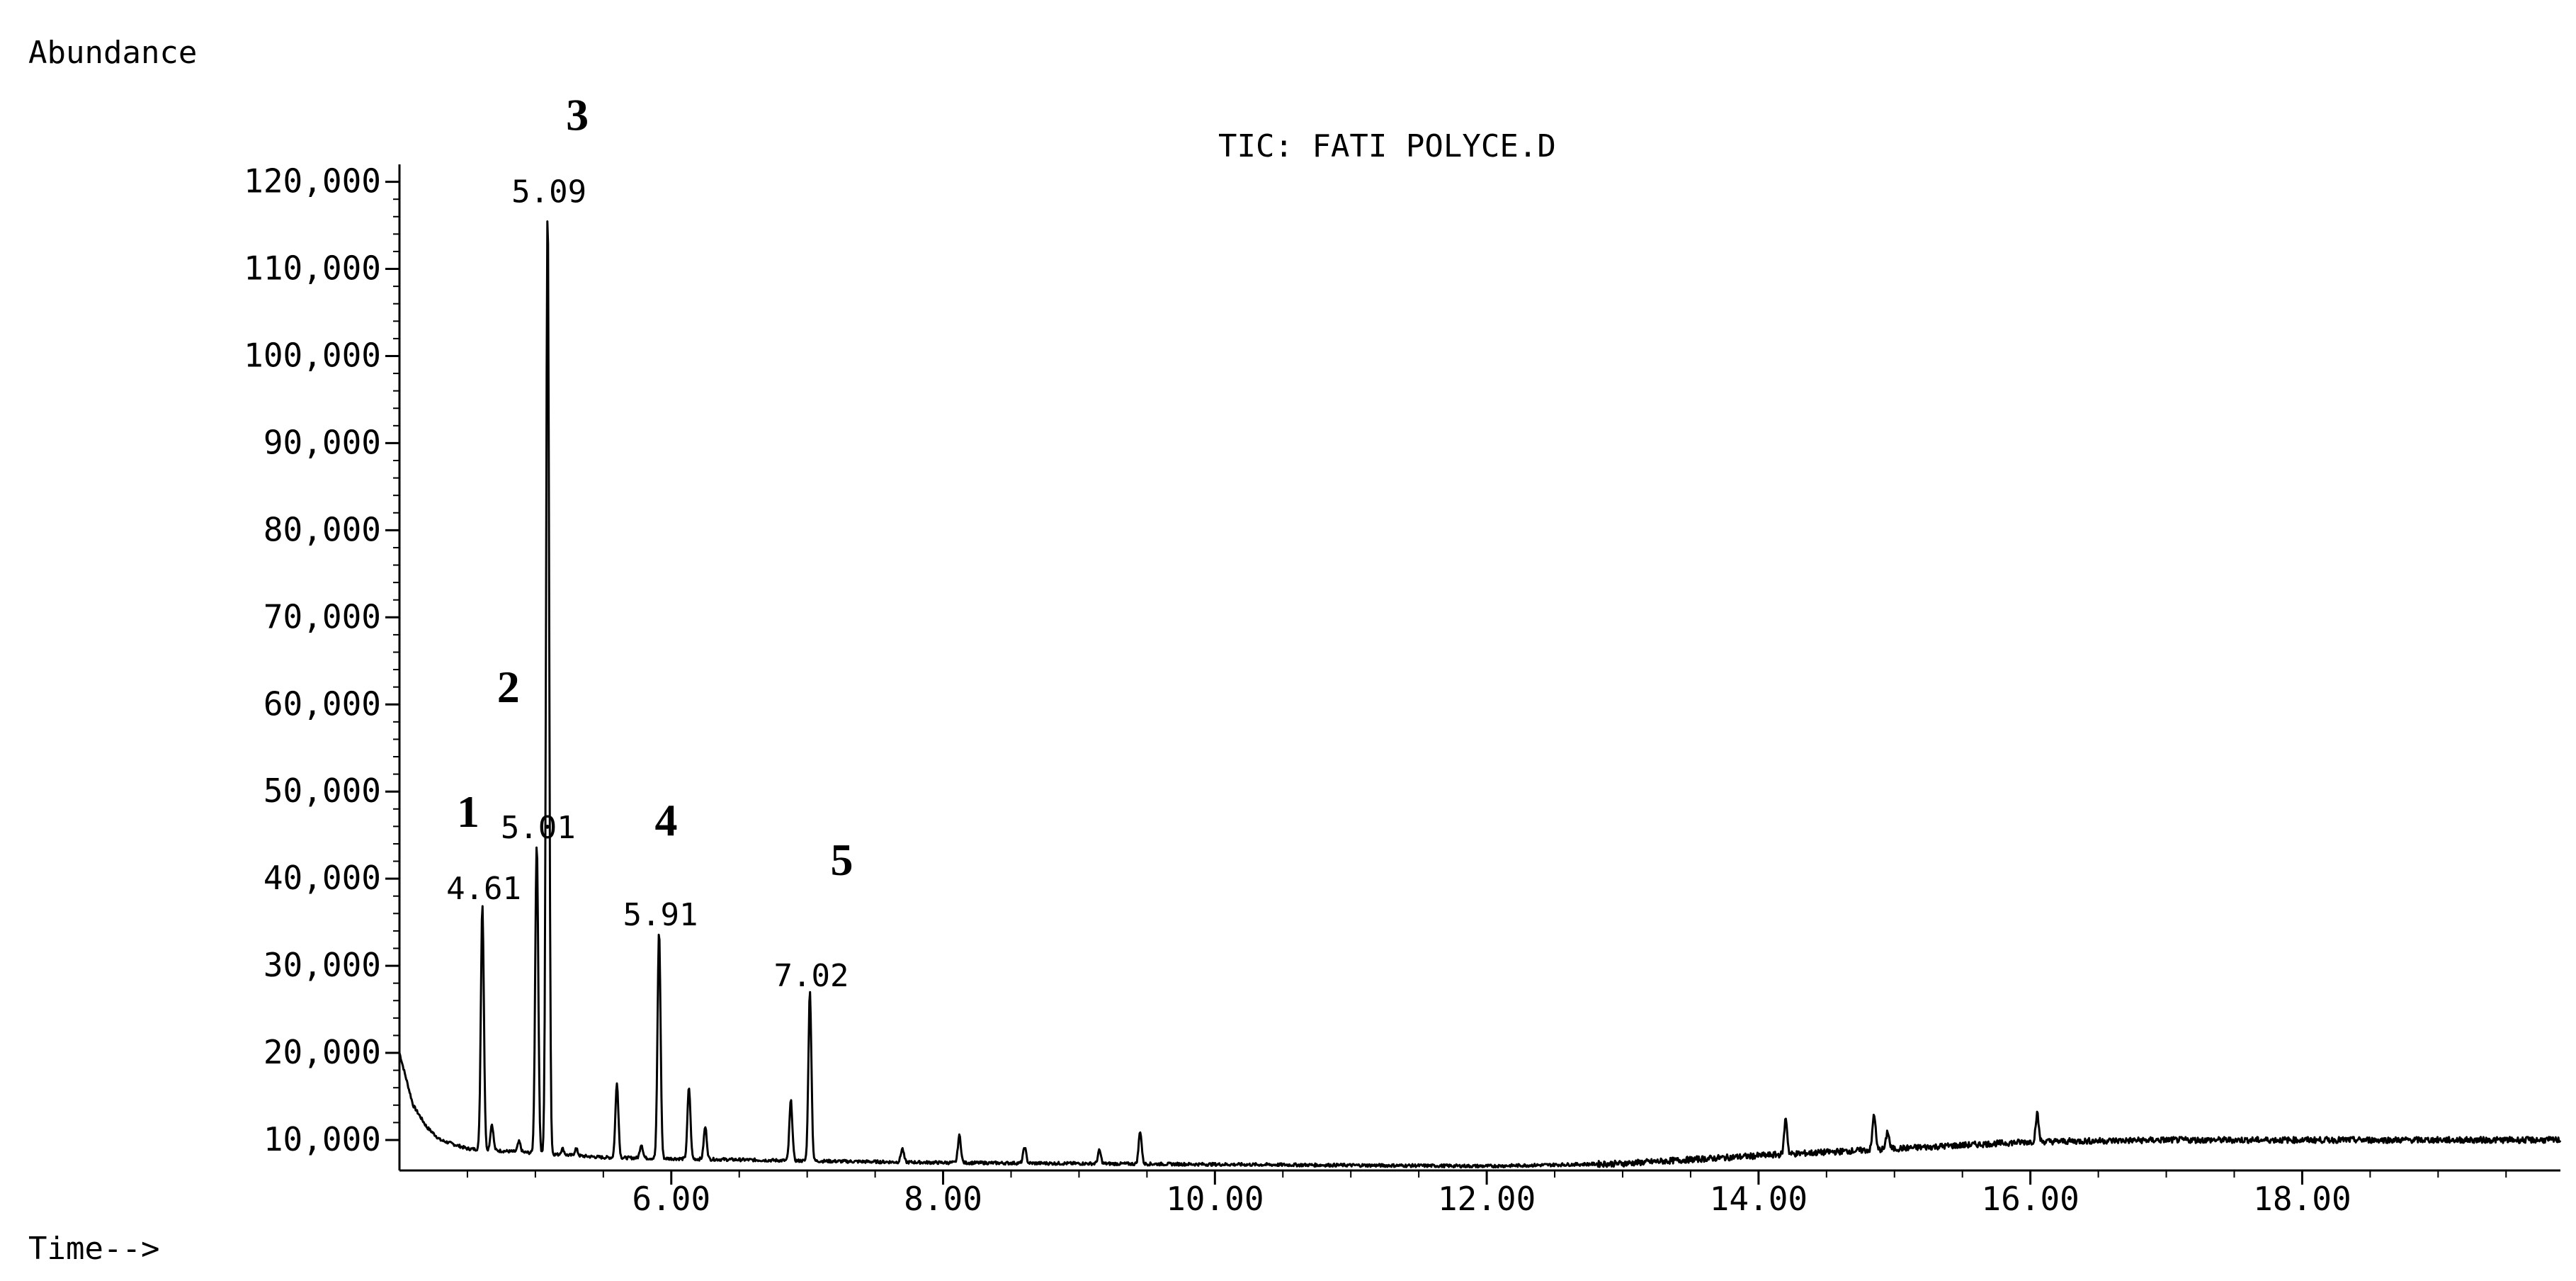 The width and height of the screenshot is (2576, 1281). I want to click on x-tick-label: 8.00, so click(943, 1199).